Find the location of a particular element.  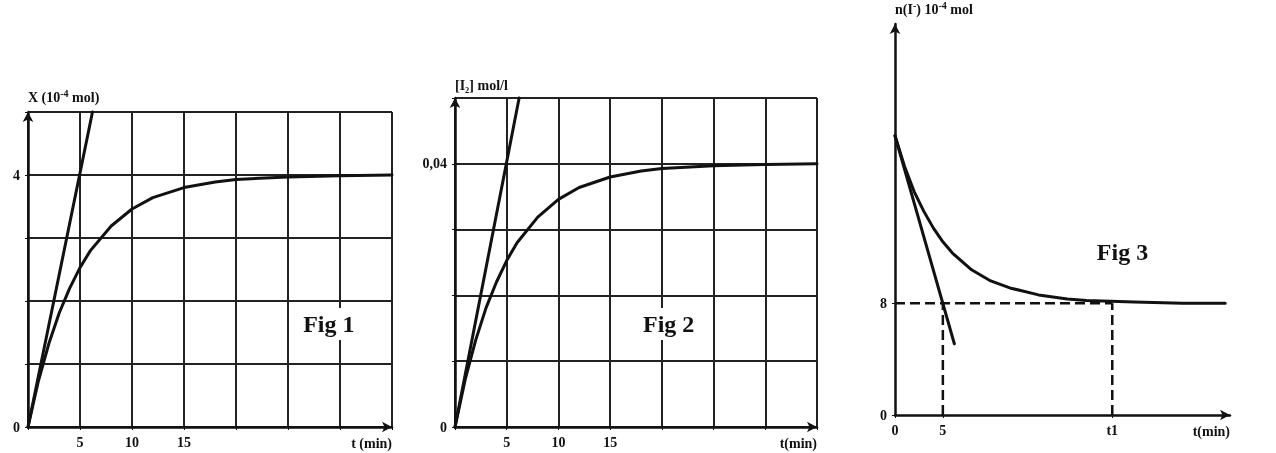

annotation: Fig 1 is located at coordinates (329, 324).